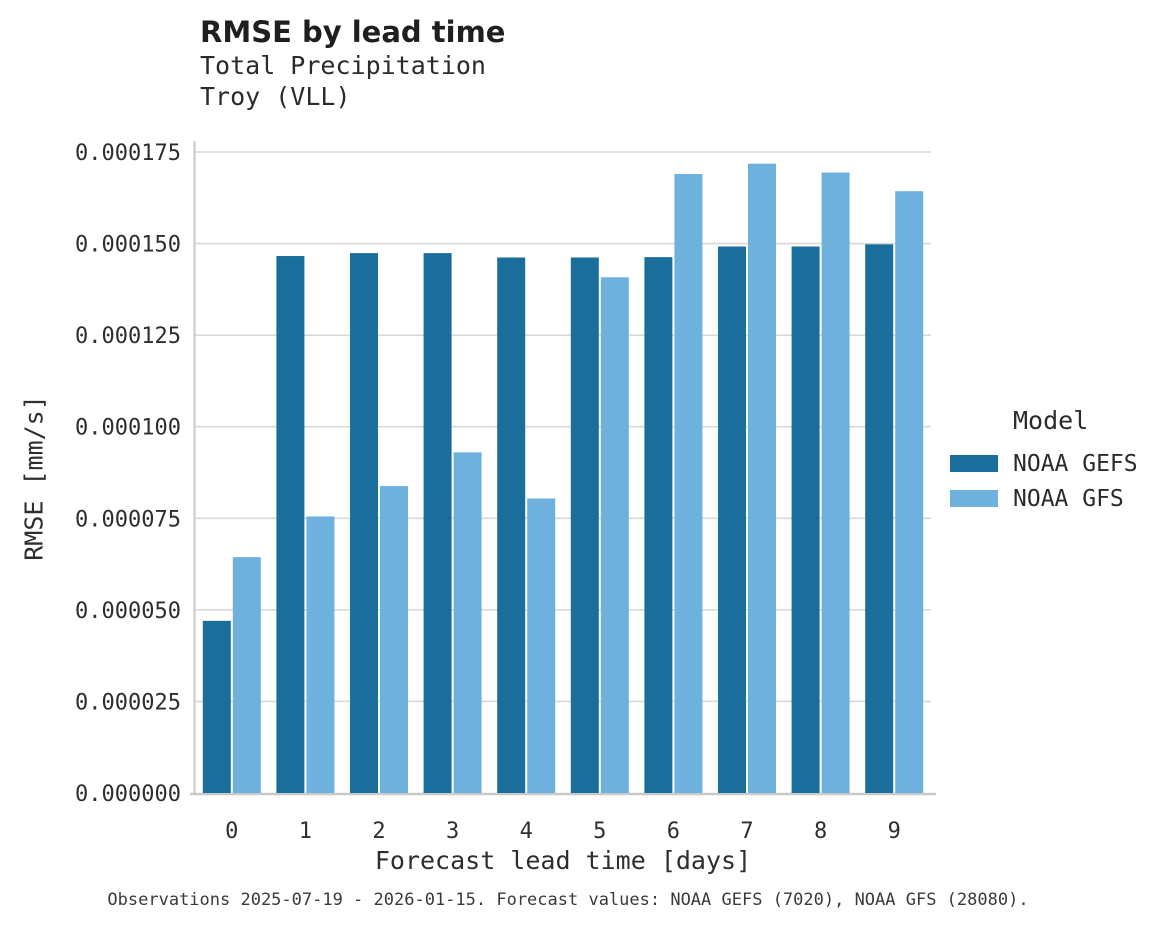  What do you see at coordinates (526, 831) in the screenshot?
I see `x-tick-label: 4` at bounding box center [526, 831].